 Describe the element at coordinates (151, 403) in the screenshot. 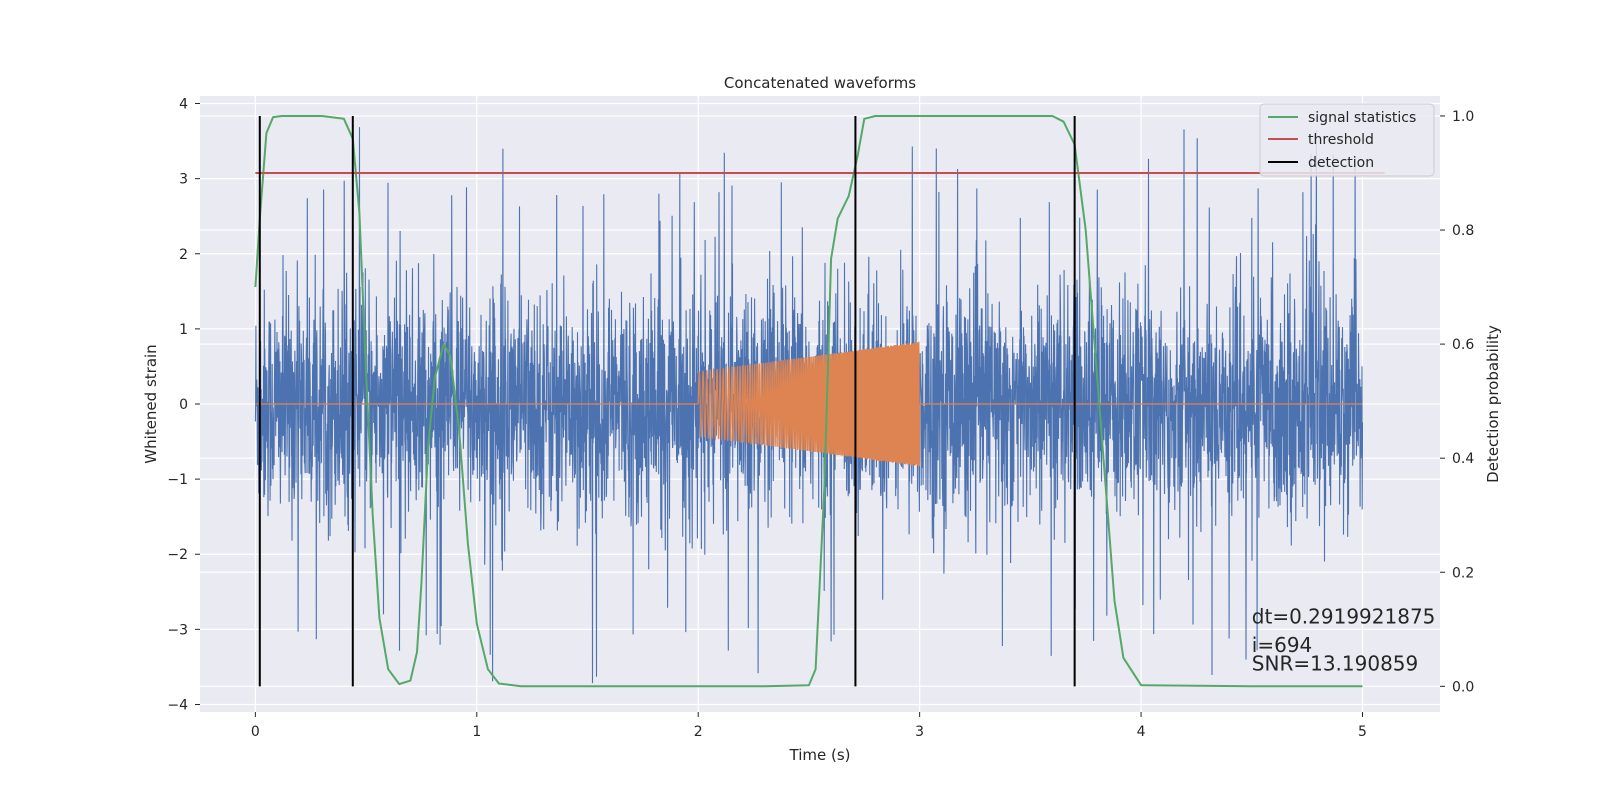

I see `y-axis-label-left: Whitened strain` at that location.